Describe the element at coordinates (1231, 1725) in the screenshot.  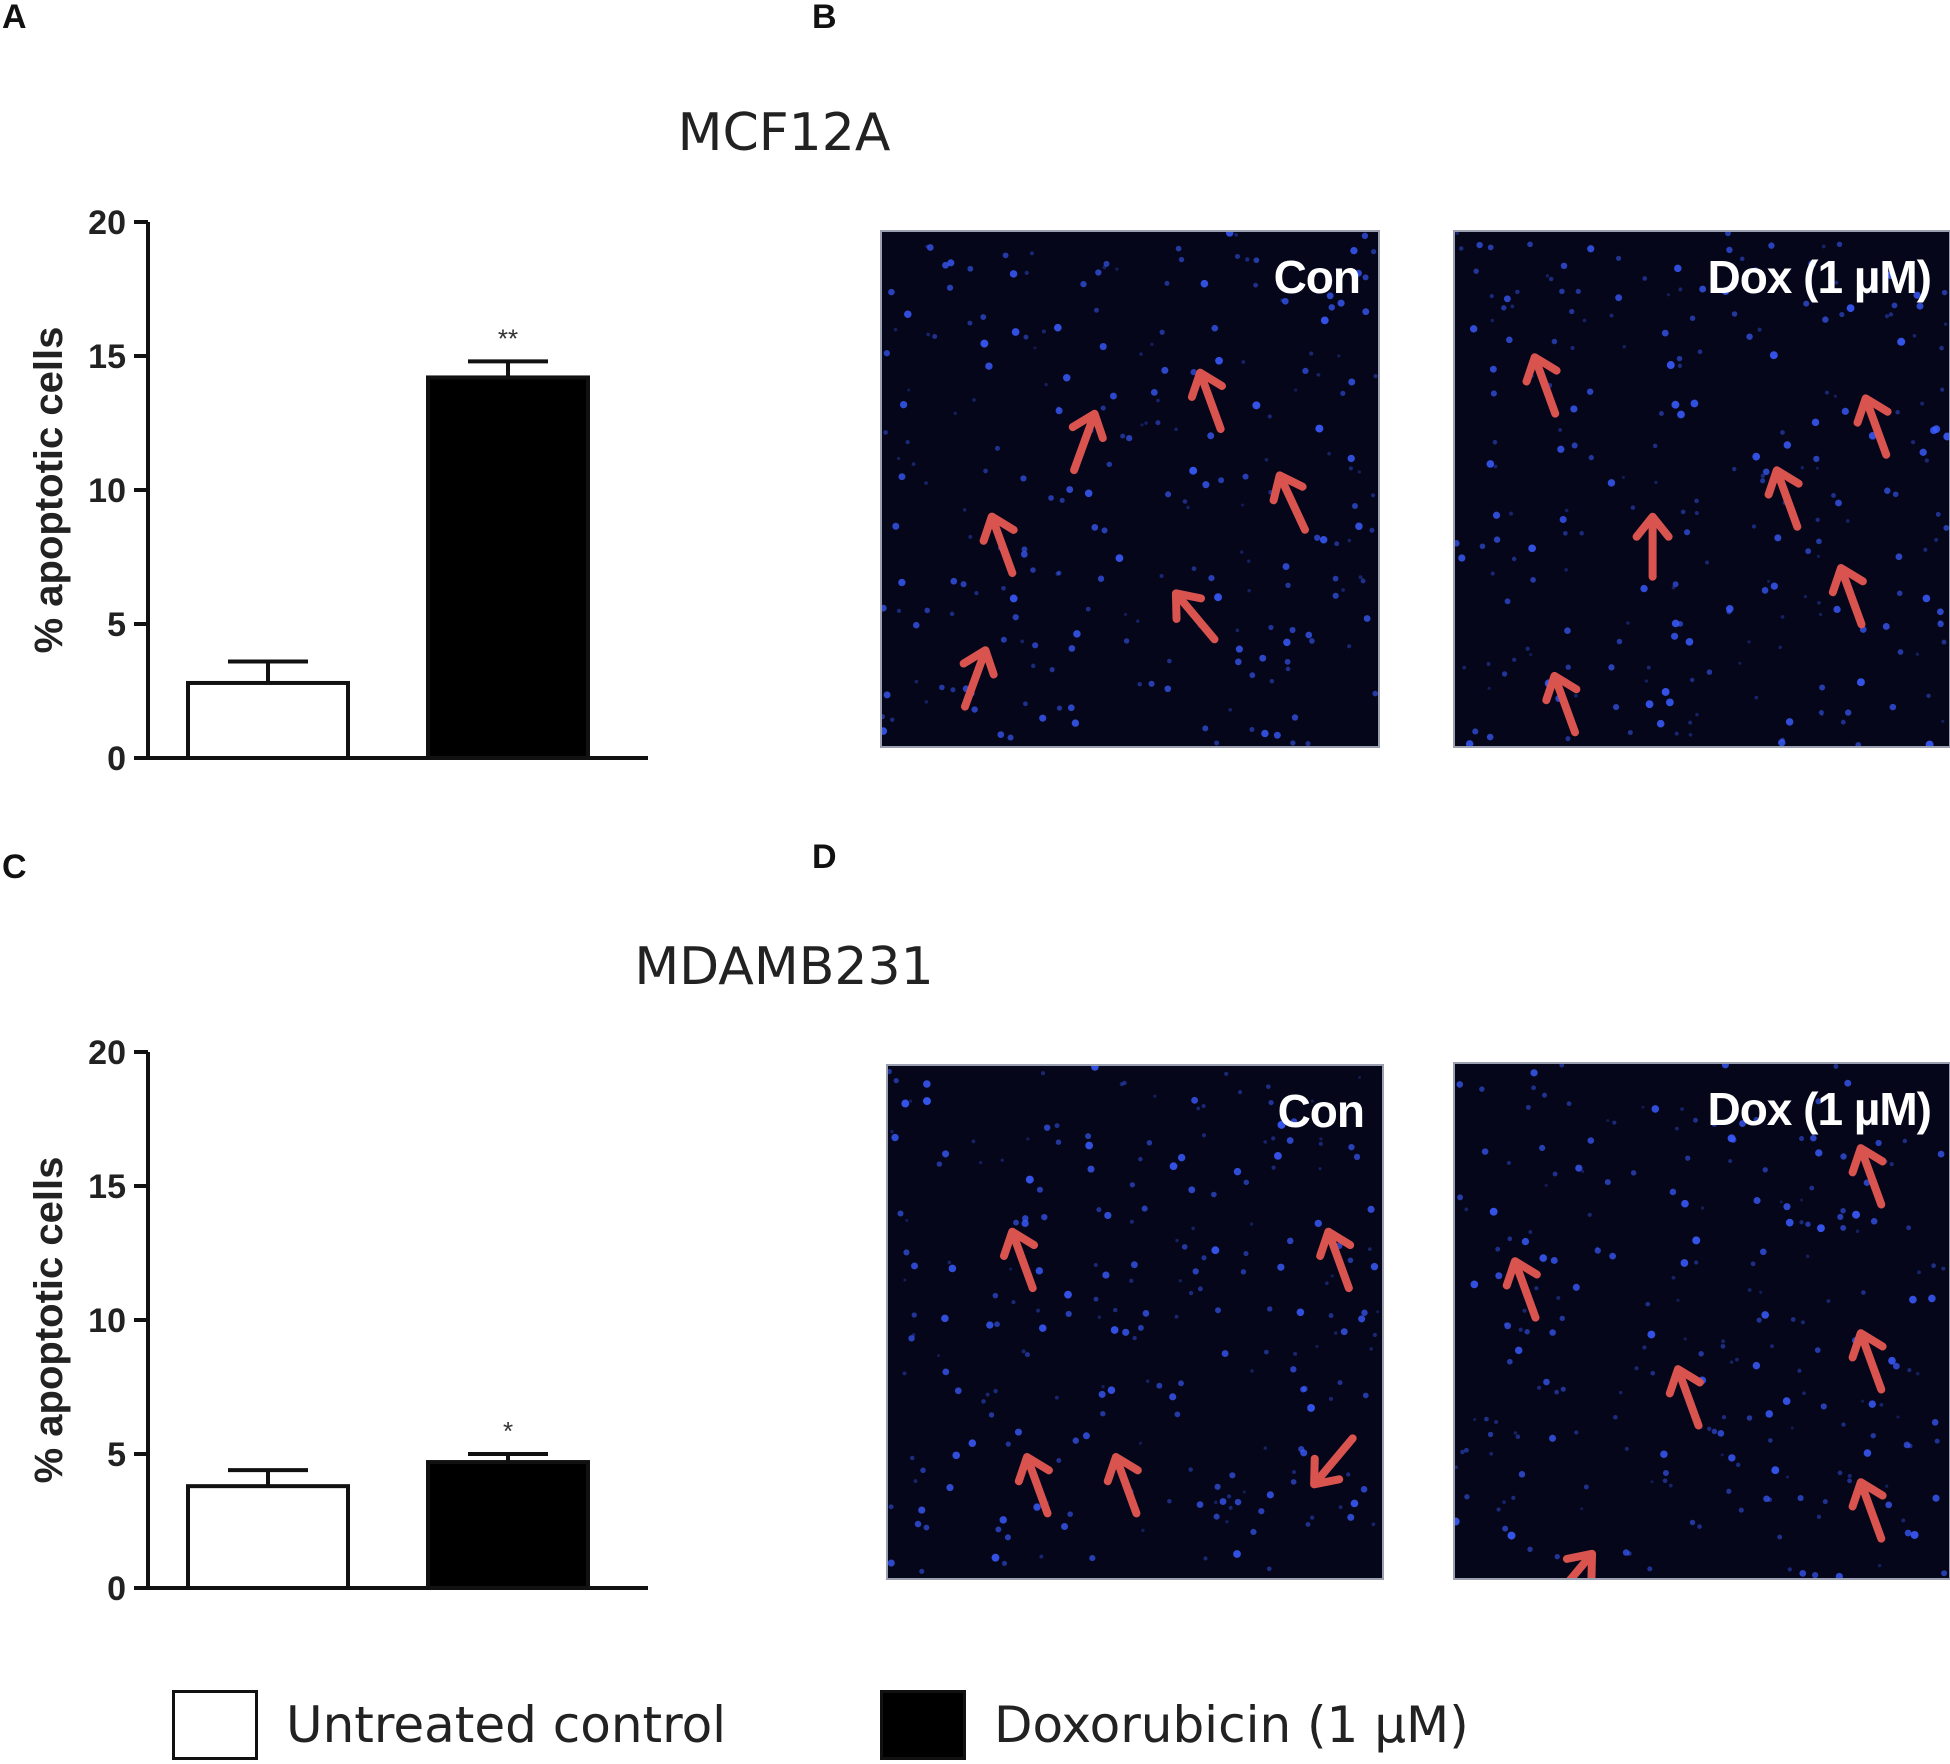
I see `legend-label-treated: Doxorubicin (1 µM)` at that location.